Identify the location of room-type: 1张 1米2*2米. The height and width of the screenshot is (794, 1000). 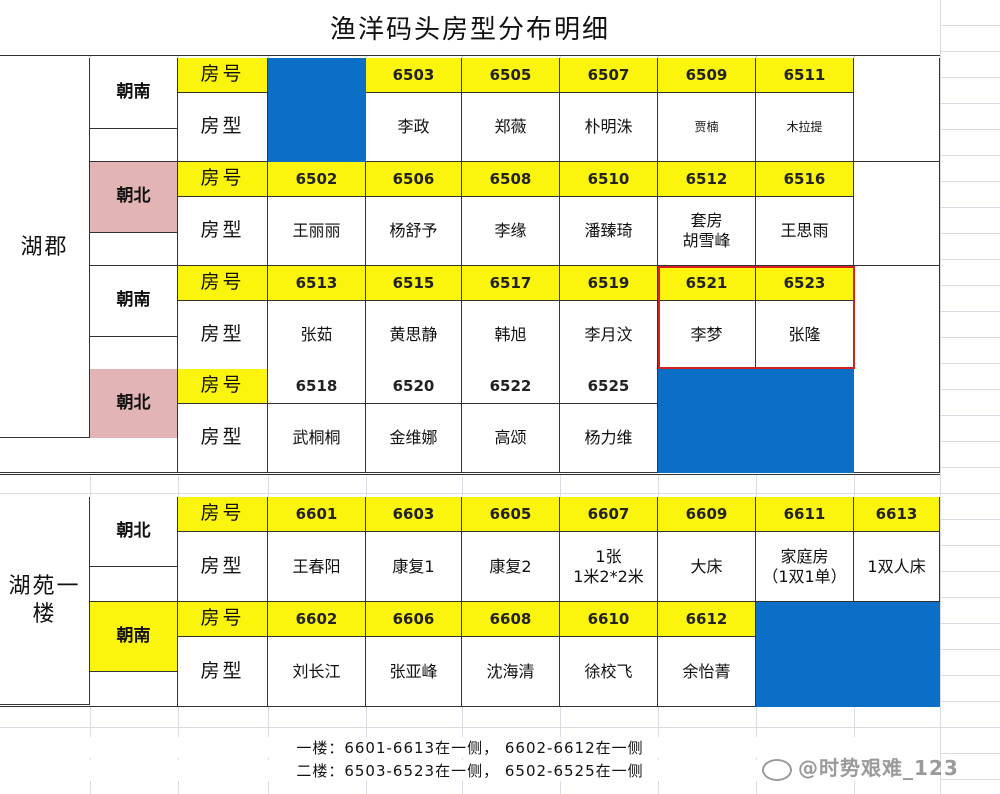
(609, 567).